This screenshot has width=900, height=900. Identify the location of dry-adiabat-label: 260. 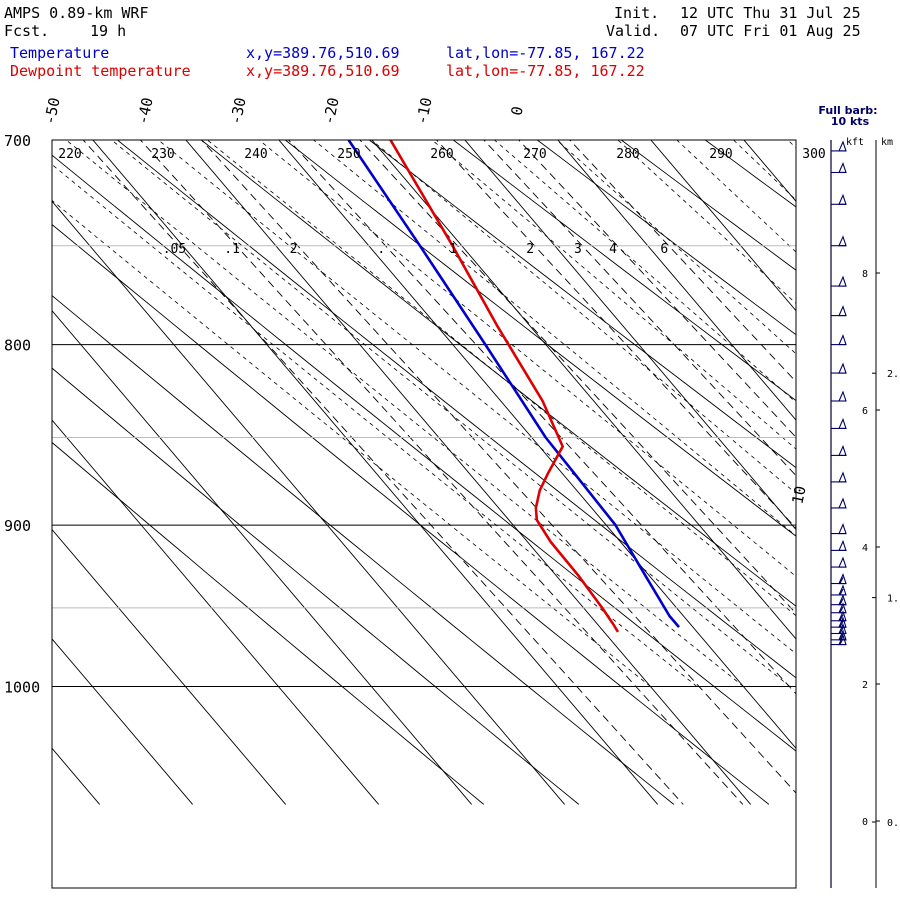
(441, 154).